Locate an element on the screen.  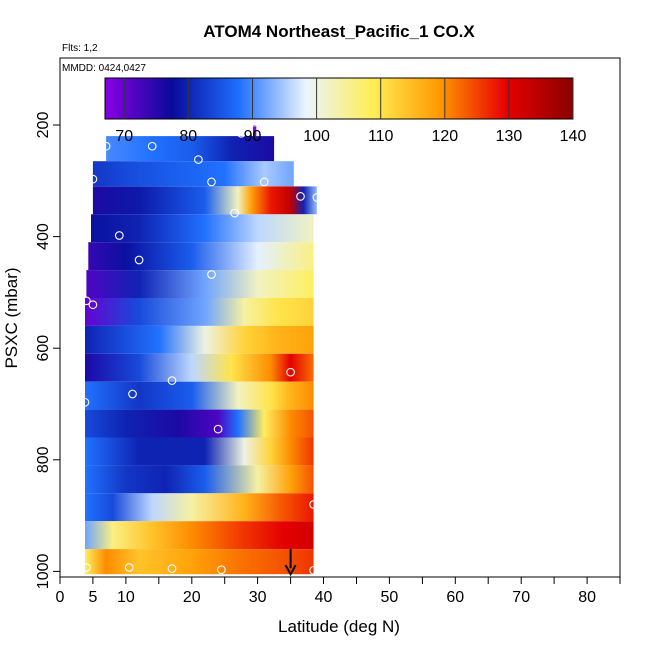
arrow-marker is located at coordinates (290, 563).